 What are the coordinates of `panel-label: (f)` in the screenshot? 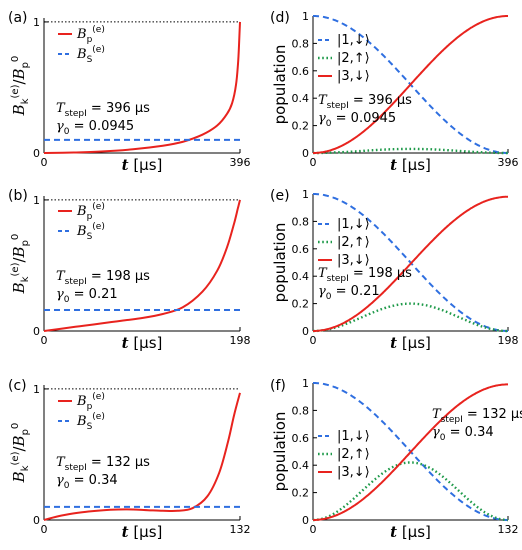 It's located at (278, 386).